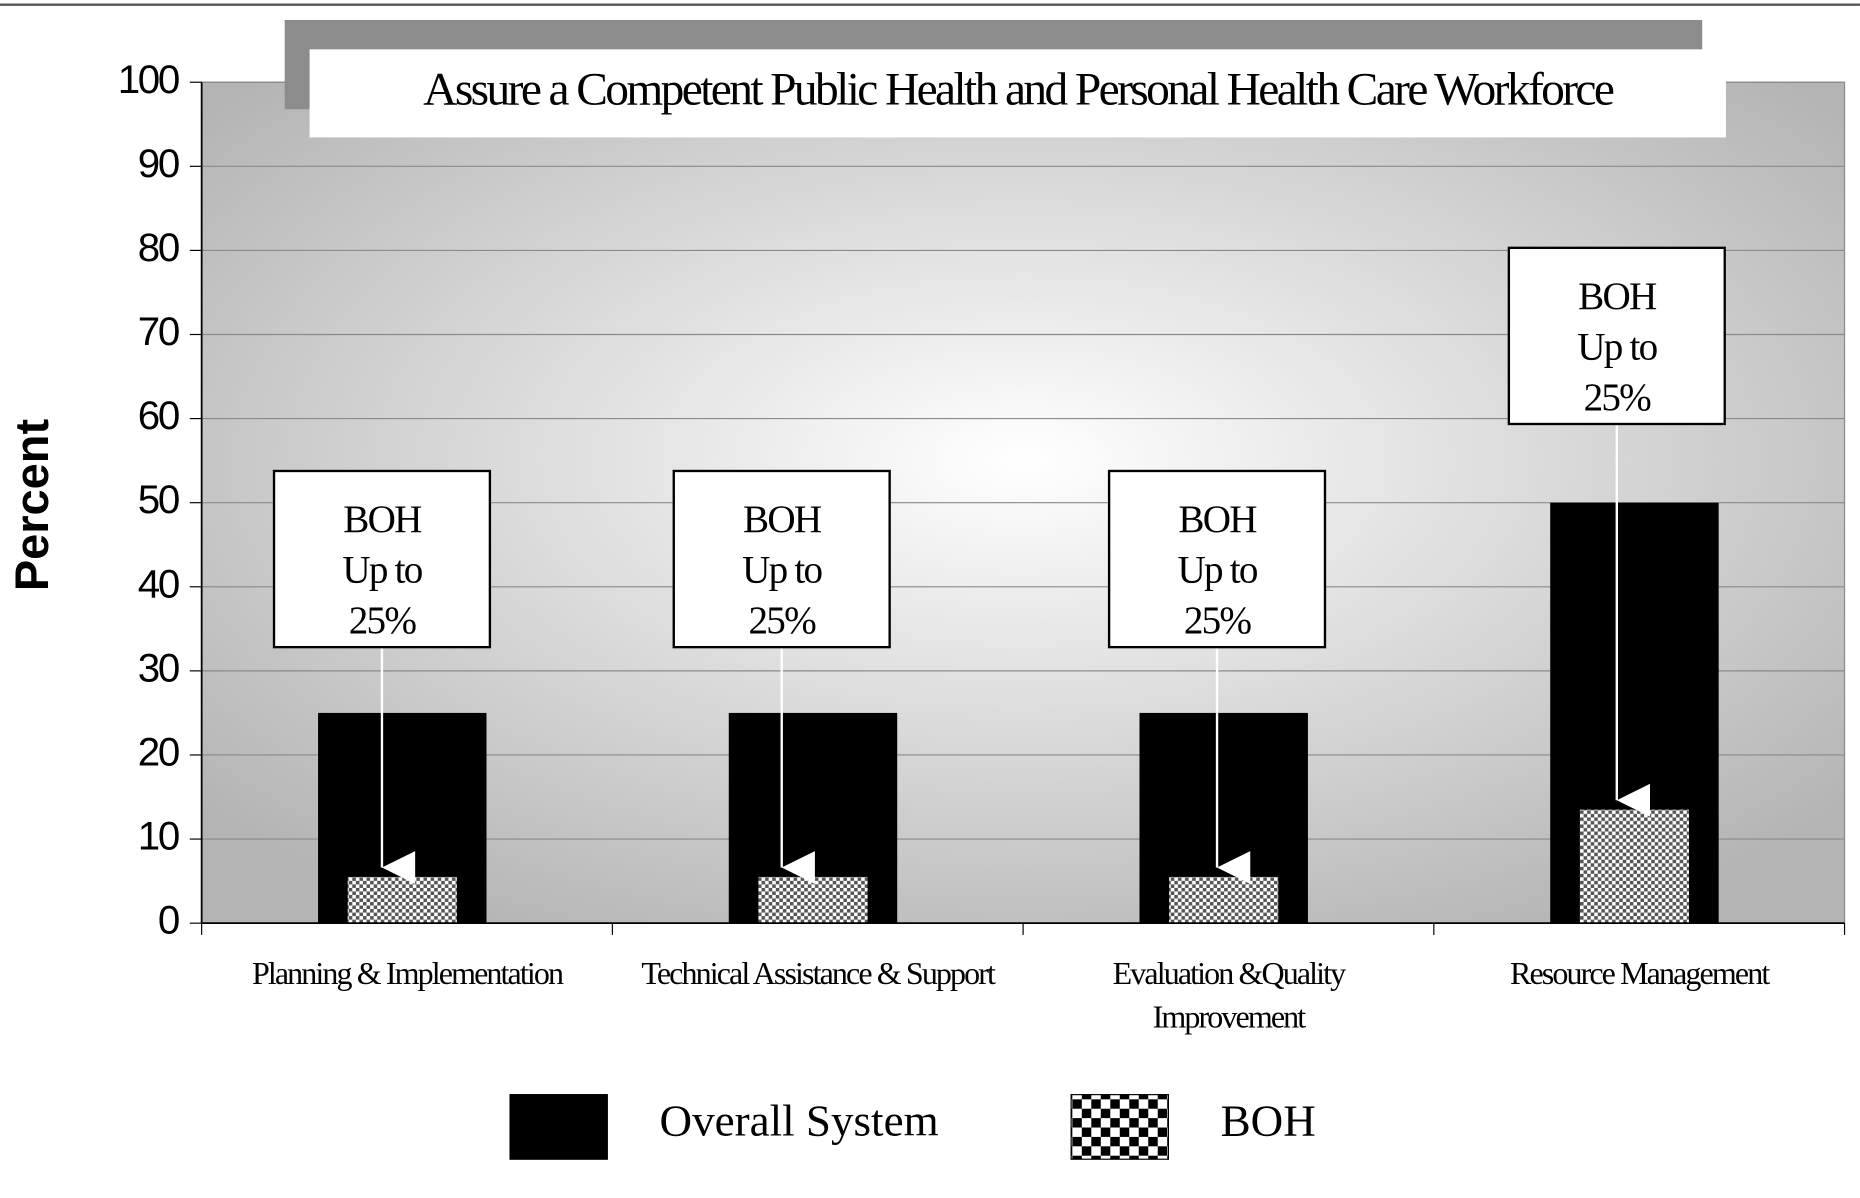 The height and width of the screenshot is (1198, 1860). What do you see at coordinates (158, 163) in the screenshot?
I see `y-tick-label: 90` at bounding box center [158, 163].